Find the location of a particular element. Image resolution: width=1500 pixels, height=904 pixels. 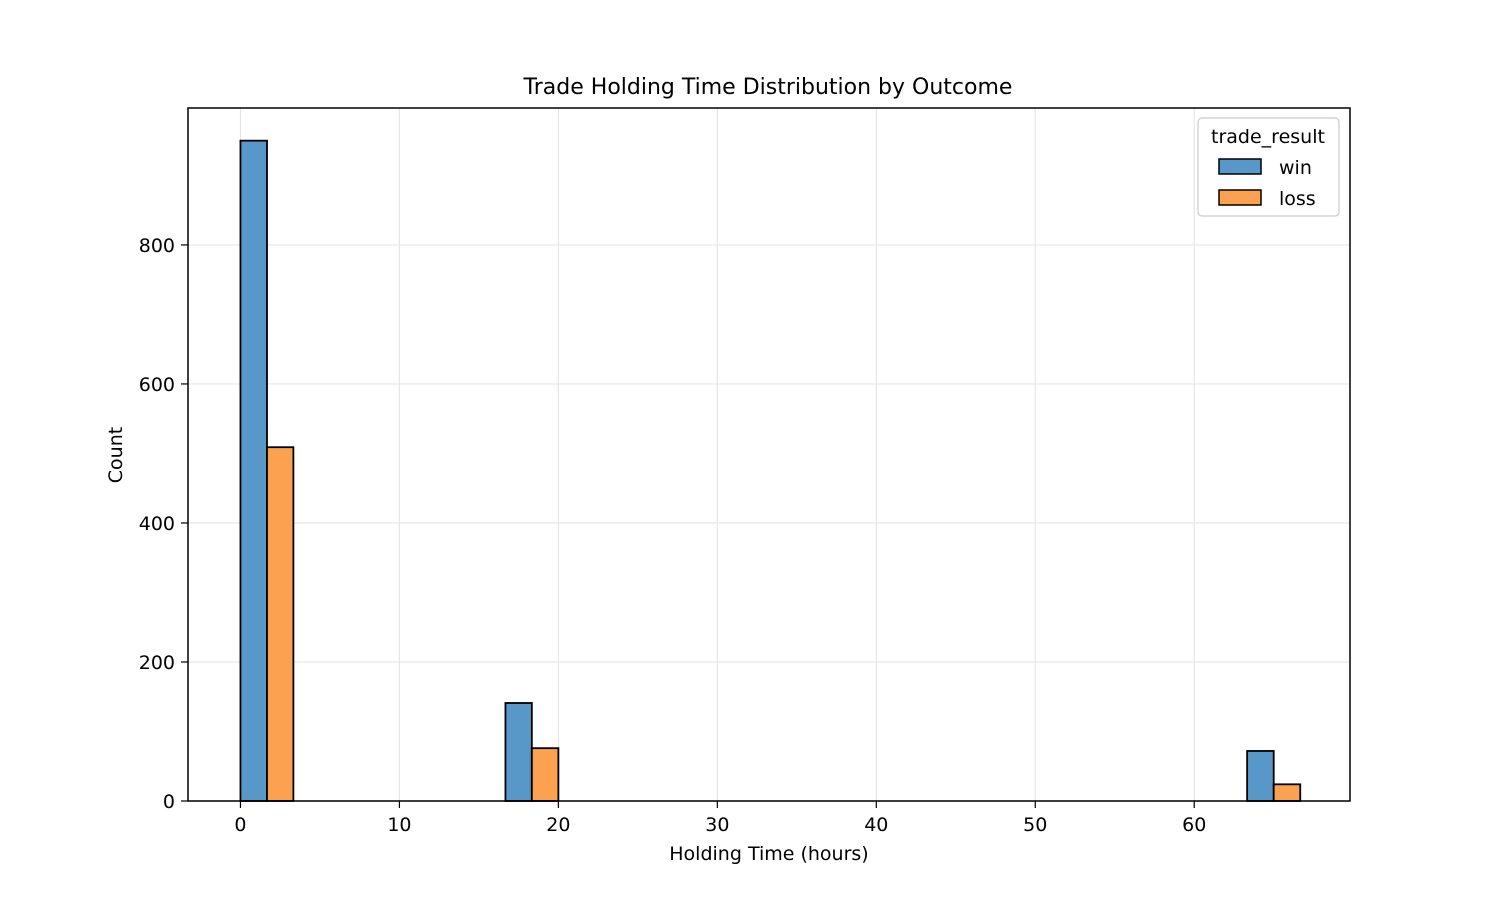

legend-label-win: win is located at coordinates (1295, 168).